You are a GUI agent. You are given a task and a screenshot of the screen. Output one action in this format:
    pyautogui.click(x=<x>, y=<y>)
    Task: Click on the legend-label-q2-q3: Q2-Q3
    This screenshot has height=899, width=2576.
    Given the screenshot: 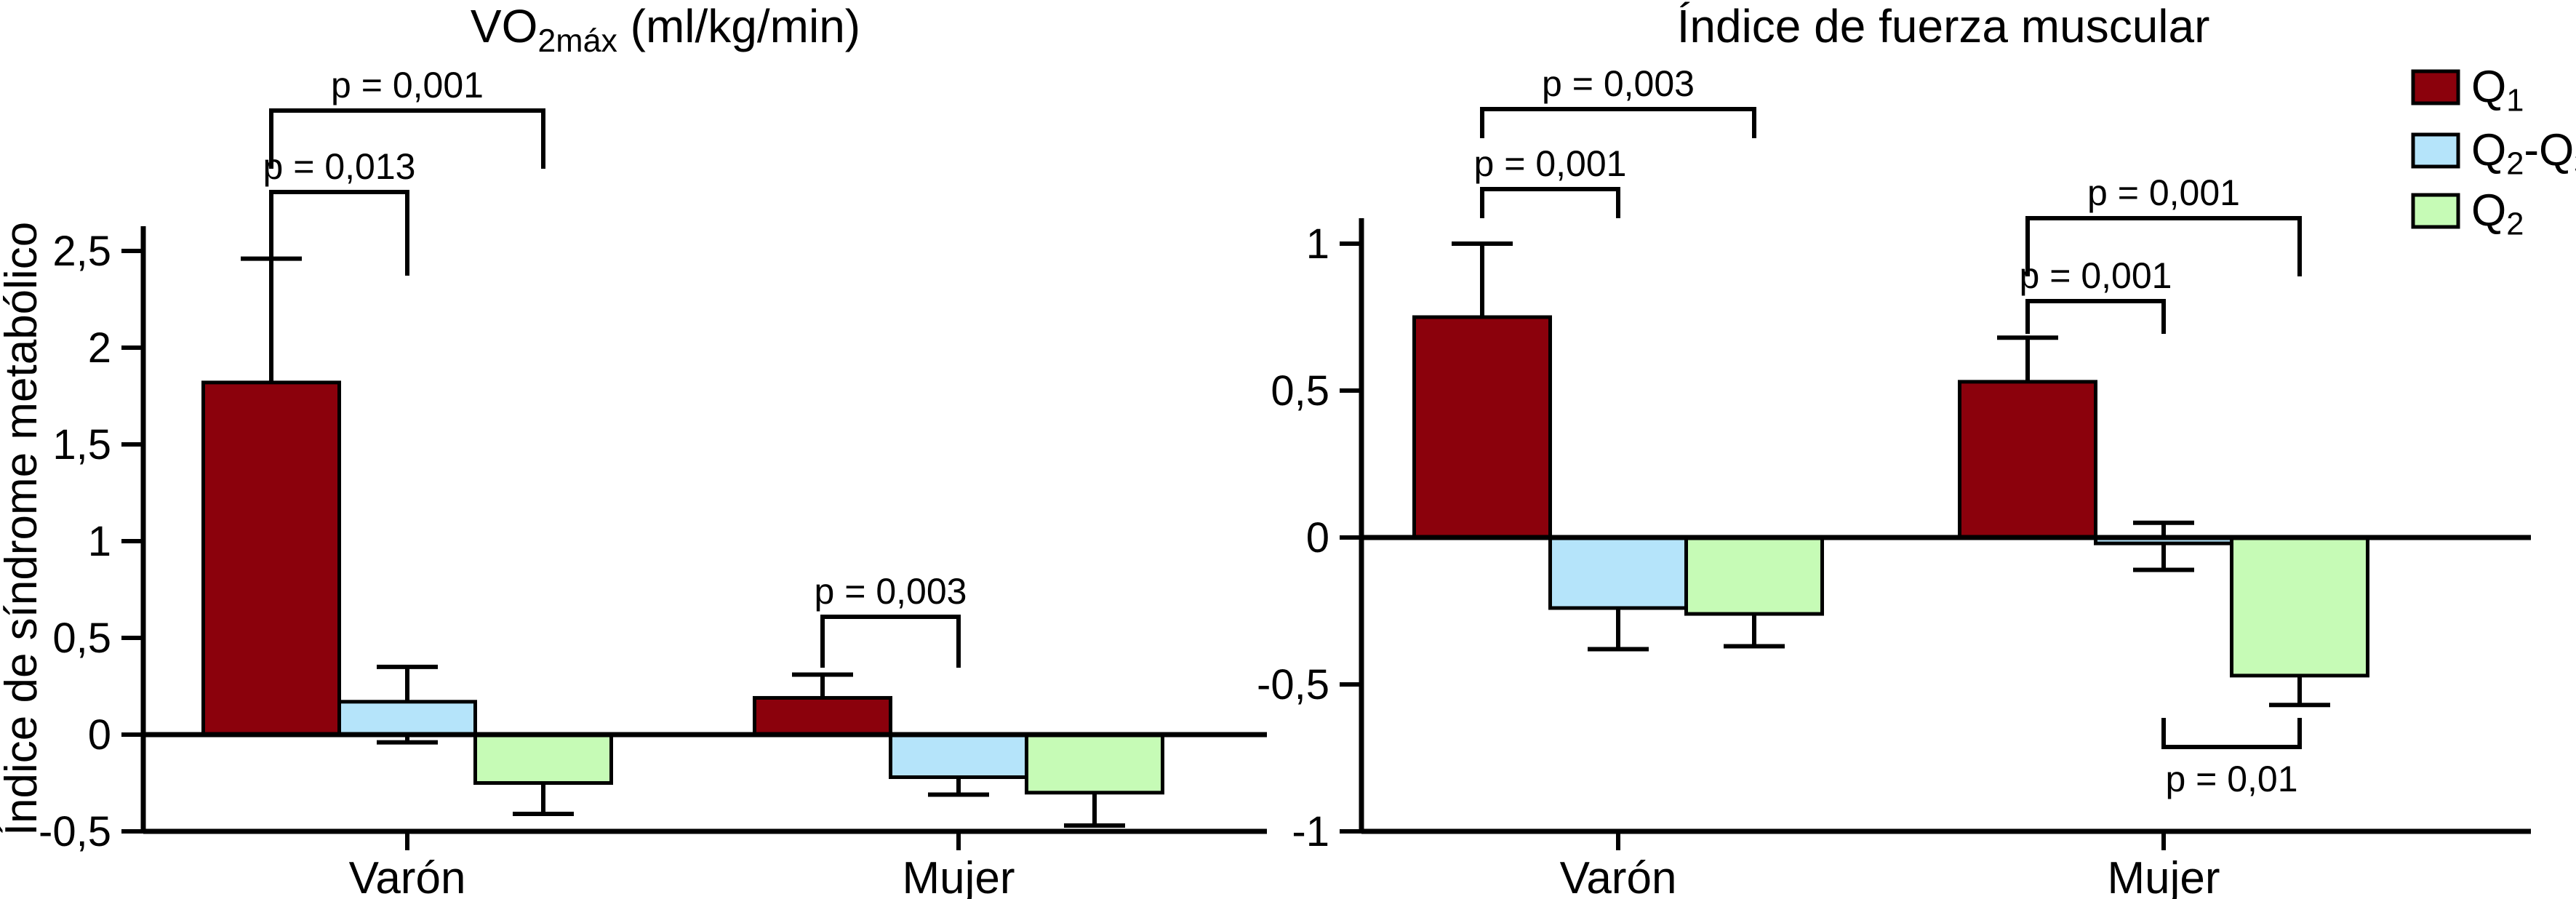 What is the action you would take?
    pyautogui.click(x=2523, y=153)
    